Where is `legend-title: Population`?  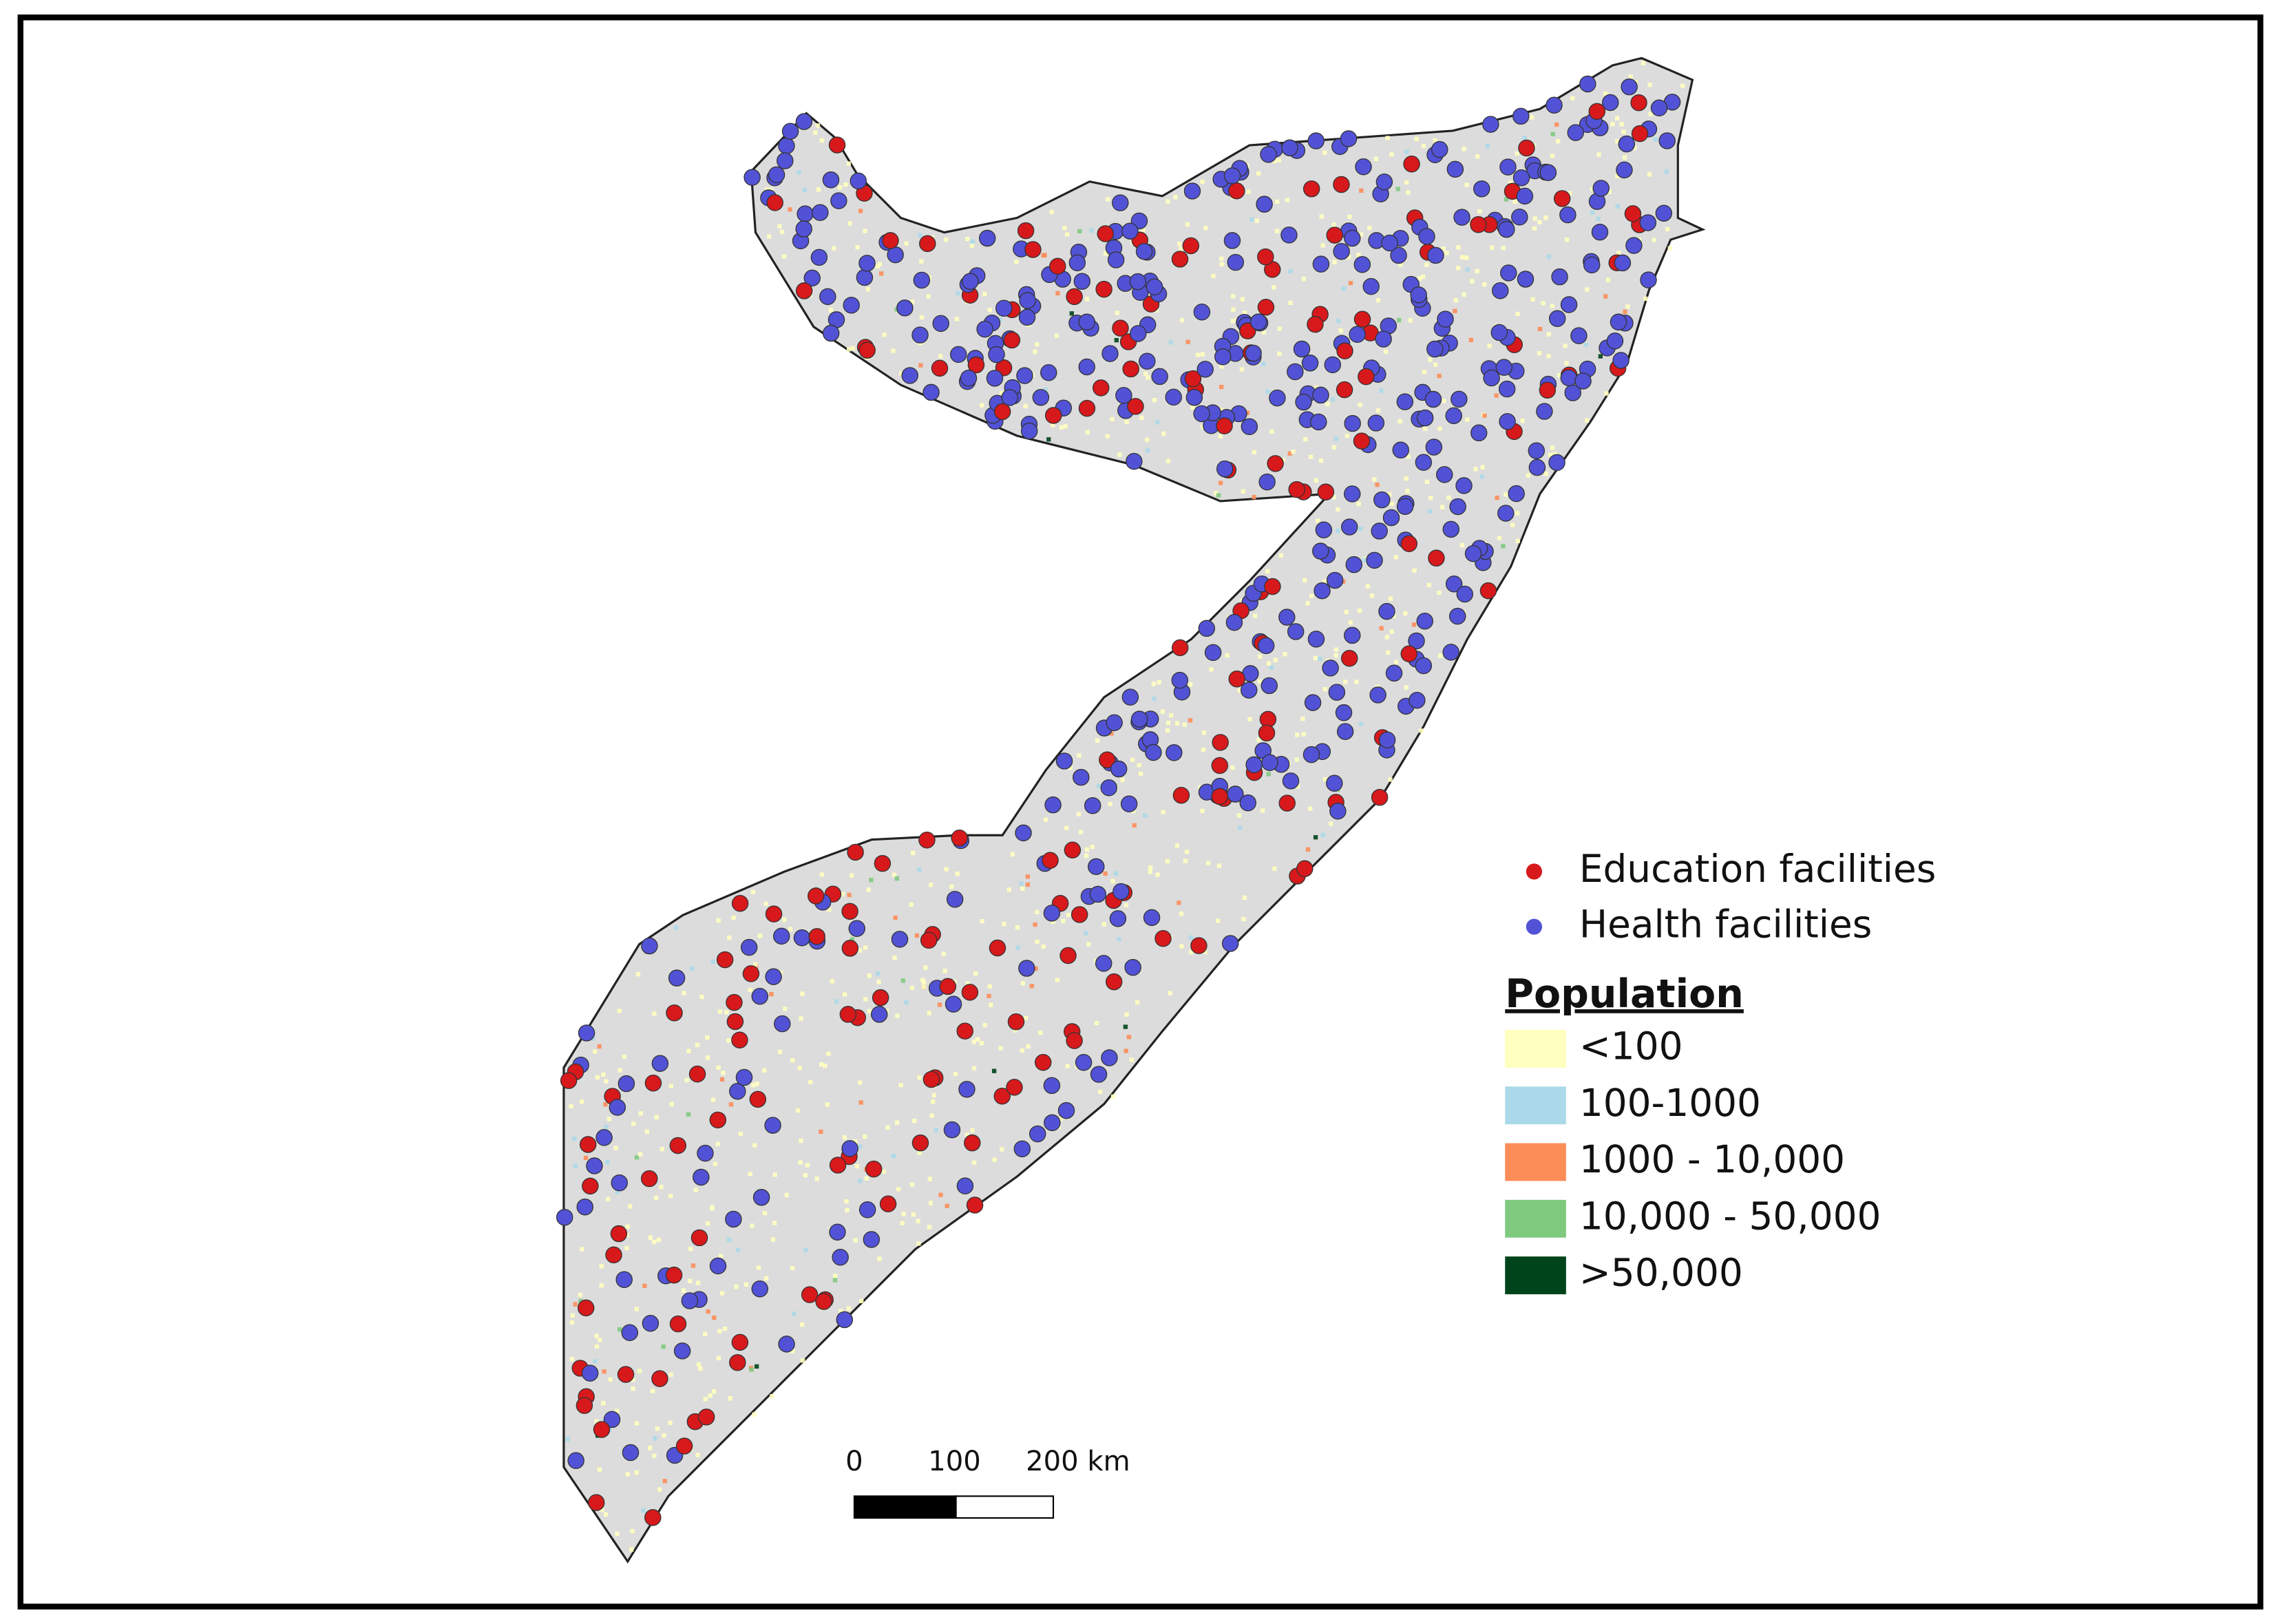
legend-title: Population is located at coordinates (1624, 994).